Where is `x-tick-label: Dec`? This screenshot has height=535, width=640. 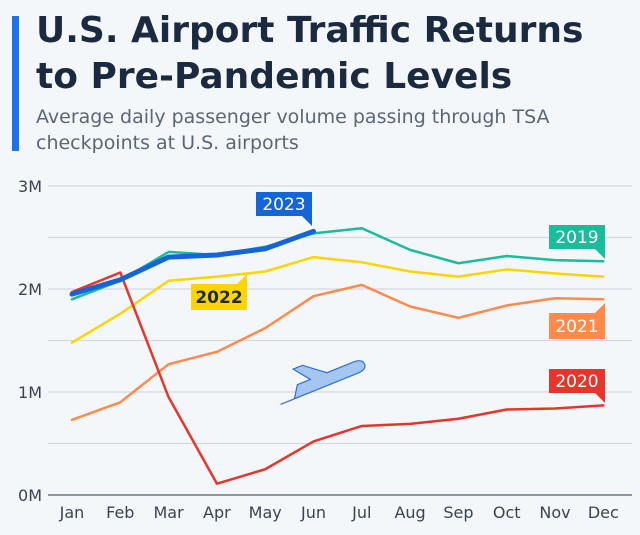
x-tick-label: Dec is located at coordinates (603, 512).